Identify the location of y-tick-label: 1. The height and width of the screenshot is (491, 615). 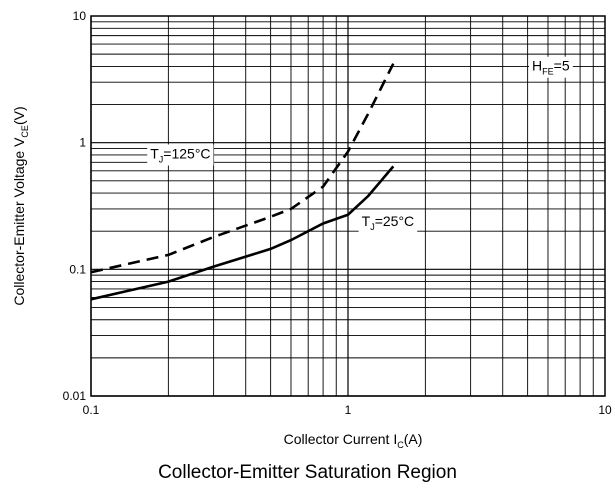
(82, 143).